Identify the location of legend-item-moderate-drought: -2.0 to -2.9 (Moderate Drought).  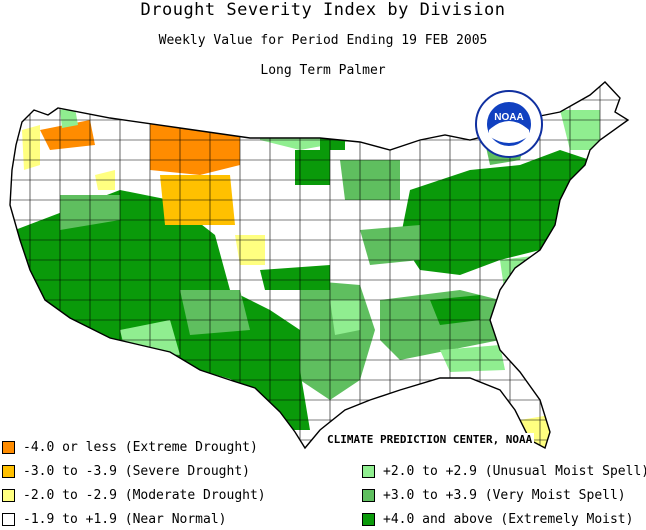
(134, 495).